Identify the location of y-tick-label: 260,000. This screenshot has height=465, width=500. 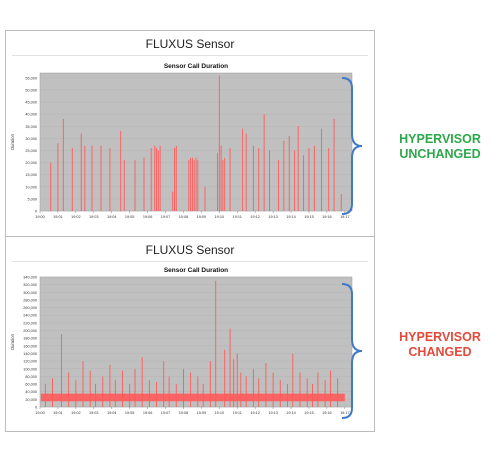
(30, 308).